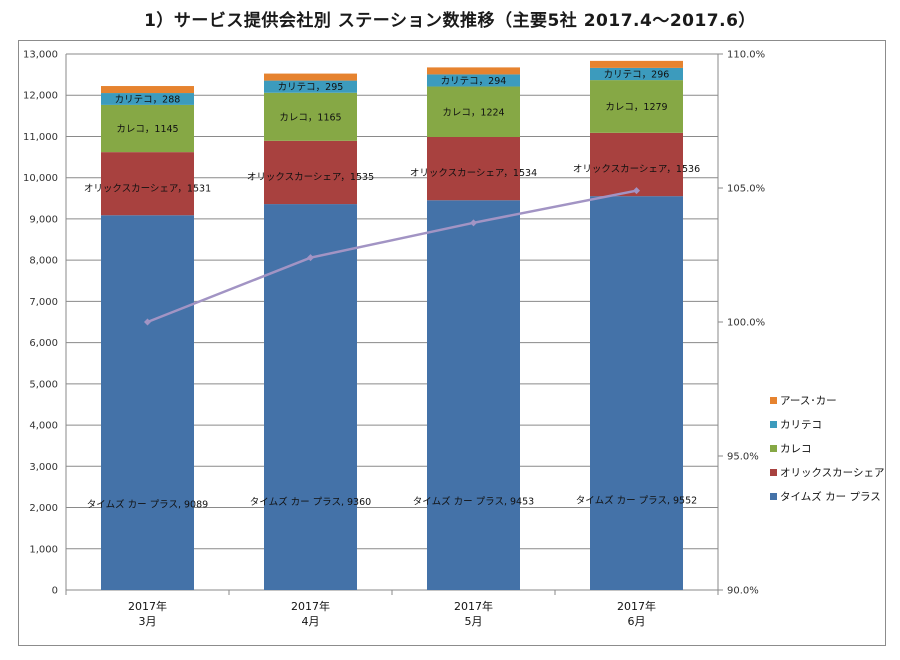 The width and height of the screenshot is (900, 660). What do you see at coordinates (637, 621) in the screenshot?
I see `x-tick-label: 6月` at bounding box center [637, 621].